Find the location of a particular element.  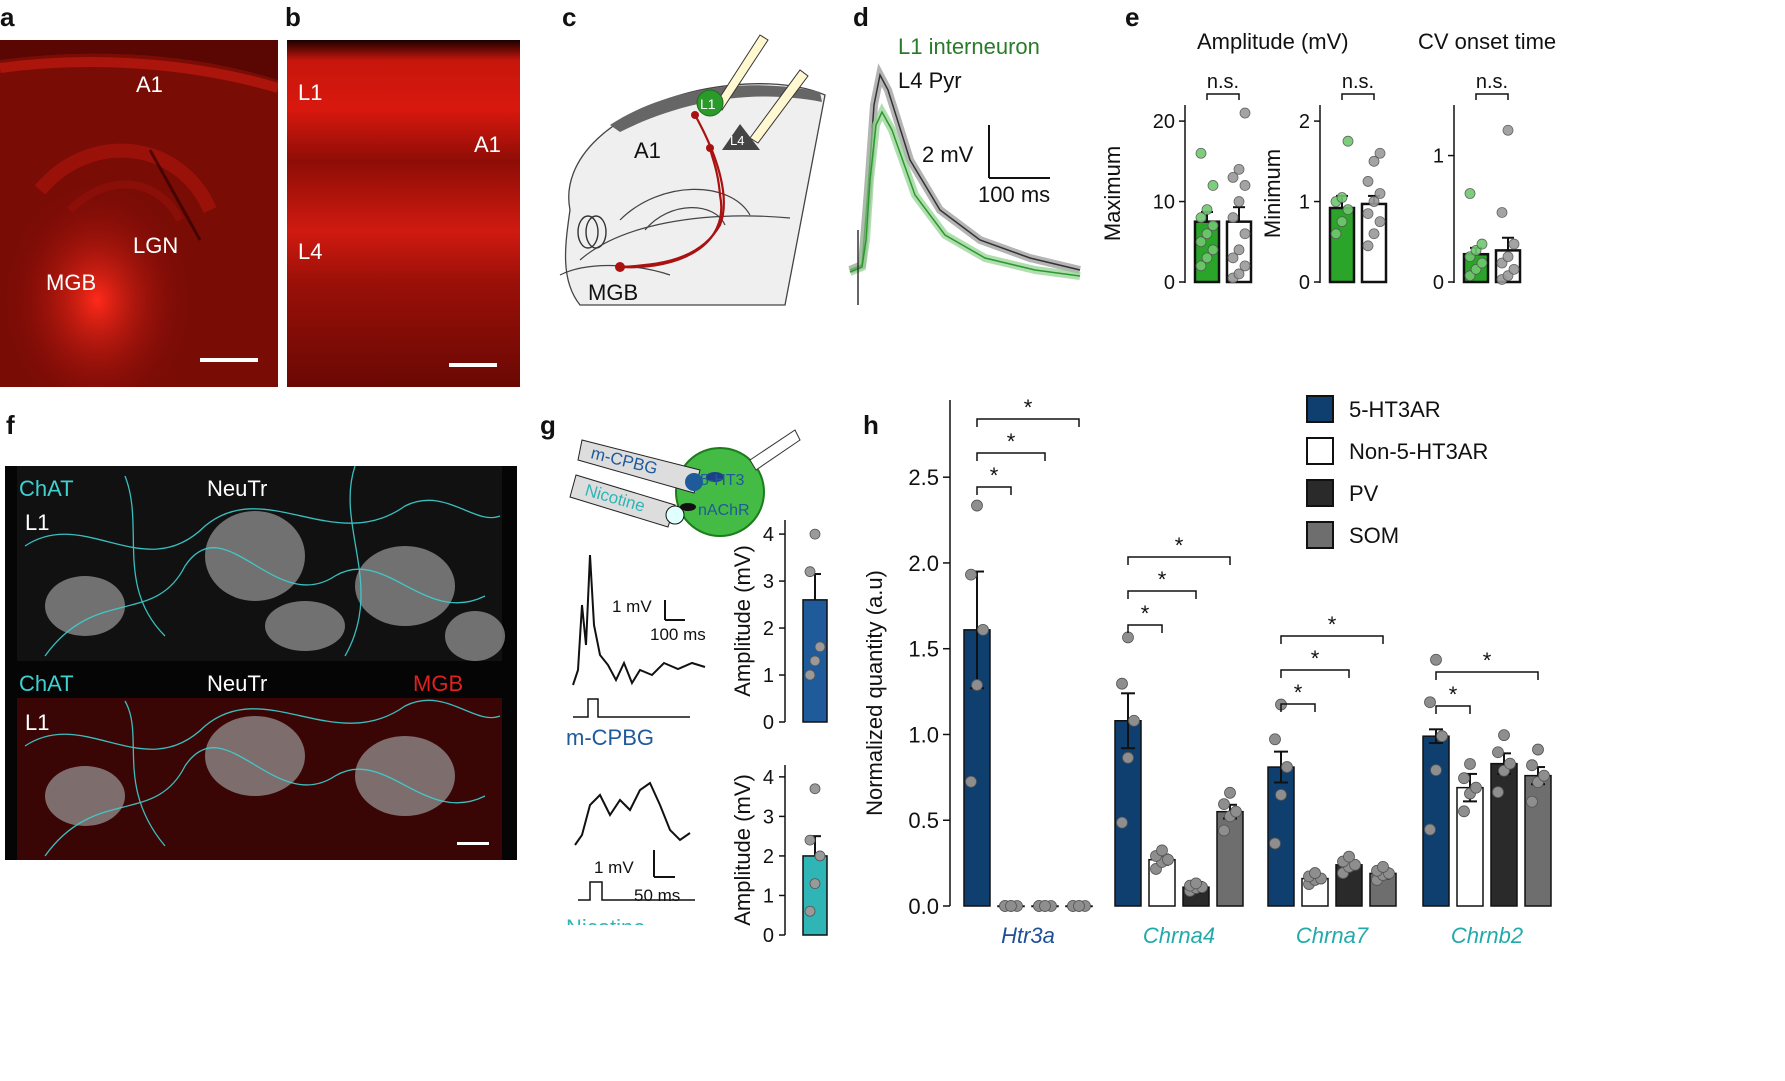

panel-g-schematic: m-CPBG Nicotine 5-HT3 nAChR is located at coordinates (685, 483).